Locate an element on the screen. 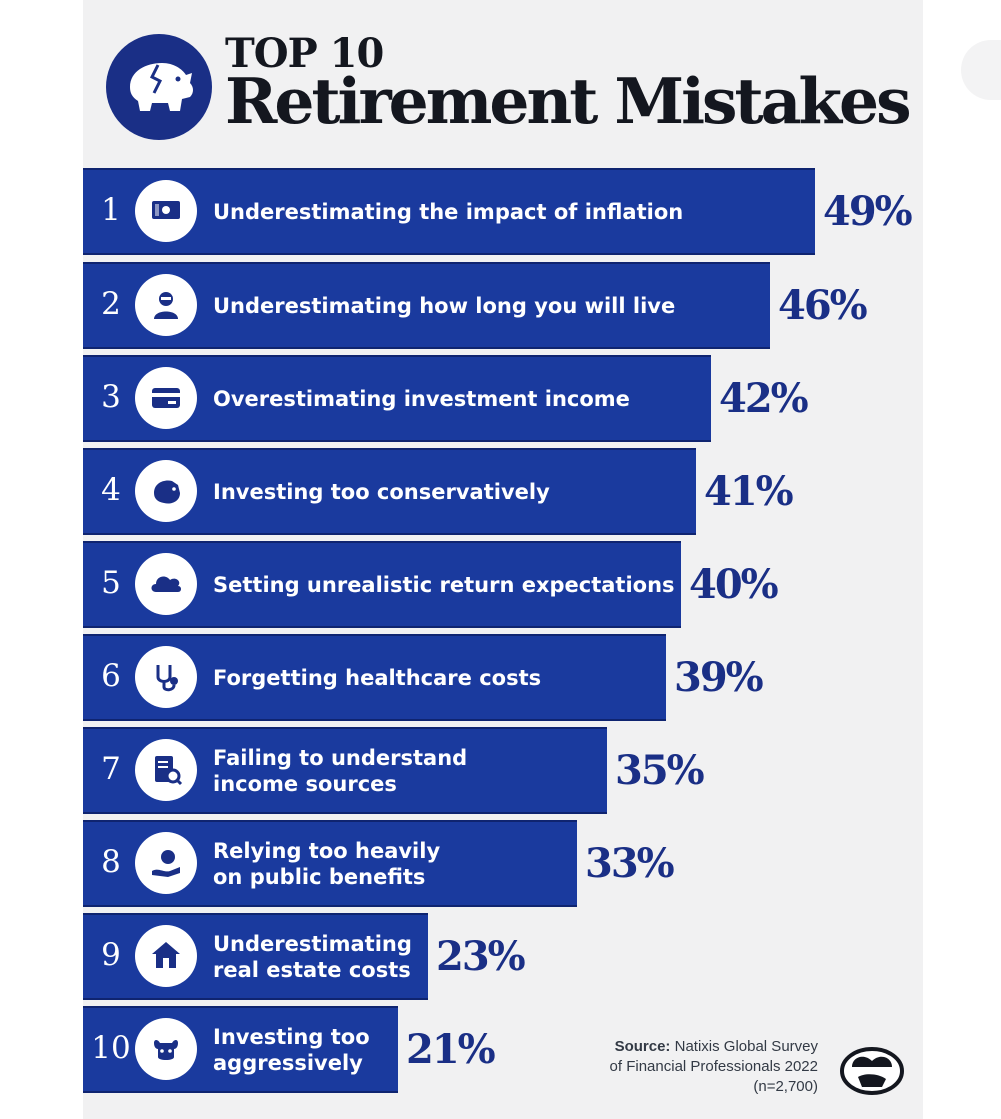  bar-label-line: Underestimating how long you will live is located at coordinates (444, 305).